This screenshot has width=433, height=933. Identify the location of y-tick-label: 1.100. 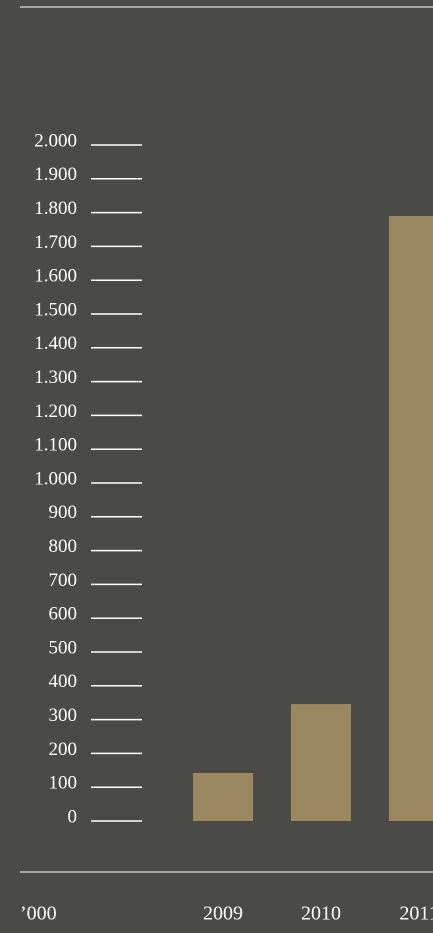
(55, 445).